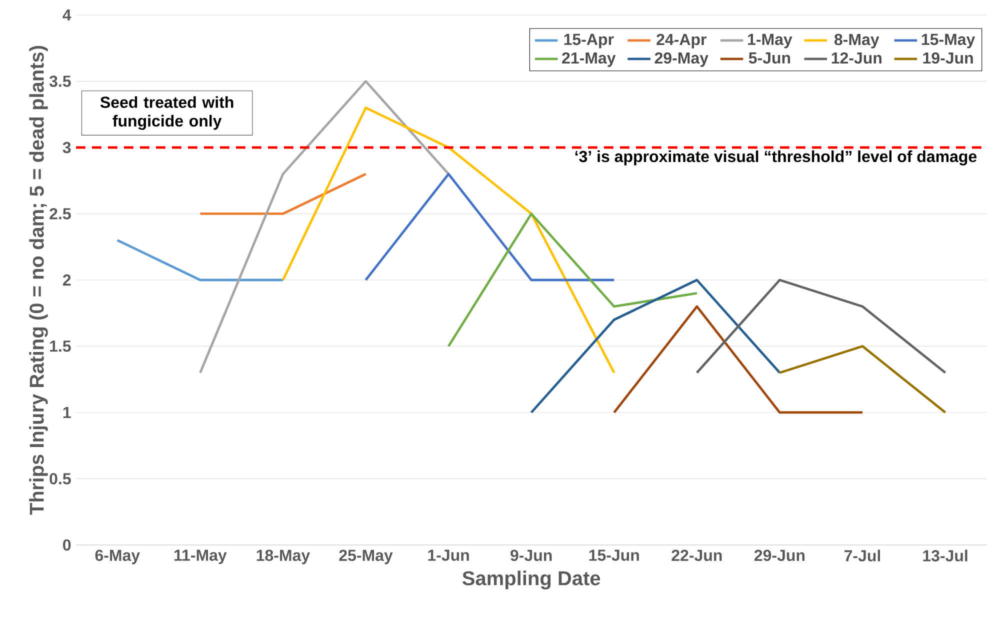  I want to click on y-tick-label: 2, so click(66, 280).